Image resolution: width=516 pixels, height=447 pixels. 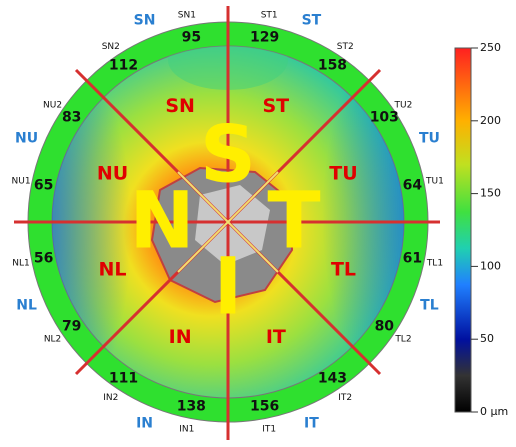 I want to click on sector-value: 64, so click(x=413, y=185).